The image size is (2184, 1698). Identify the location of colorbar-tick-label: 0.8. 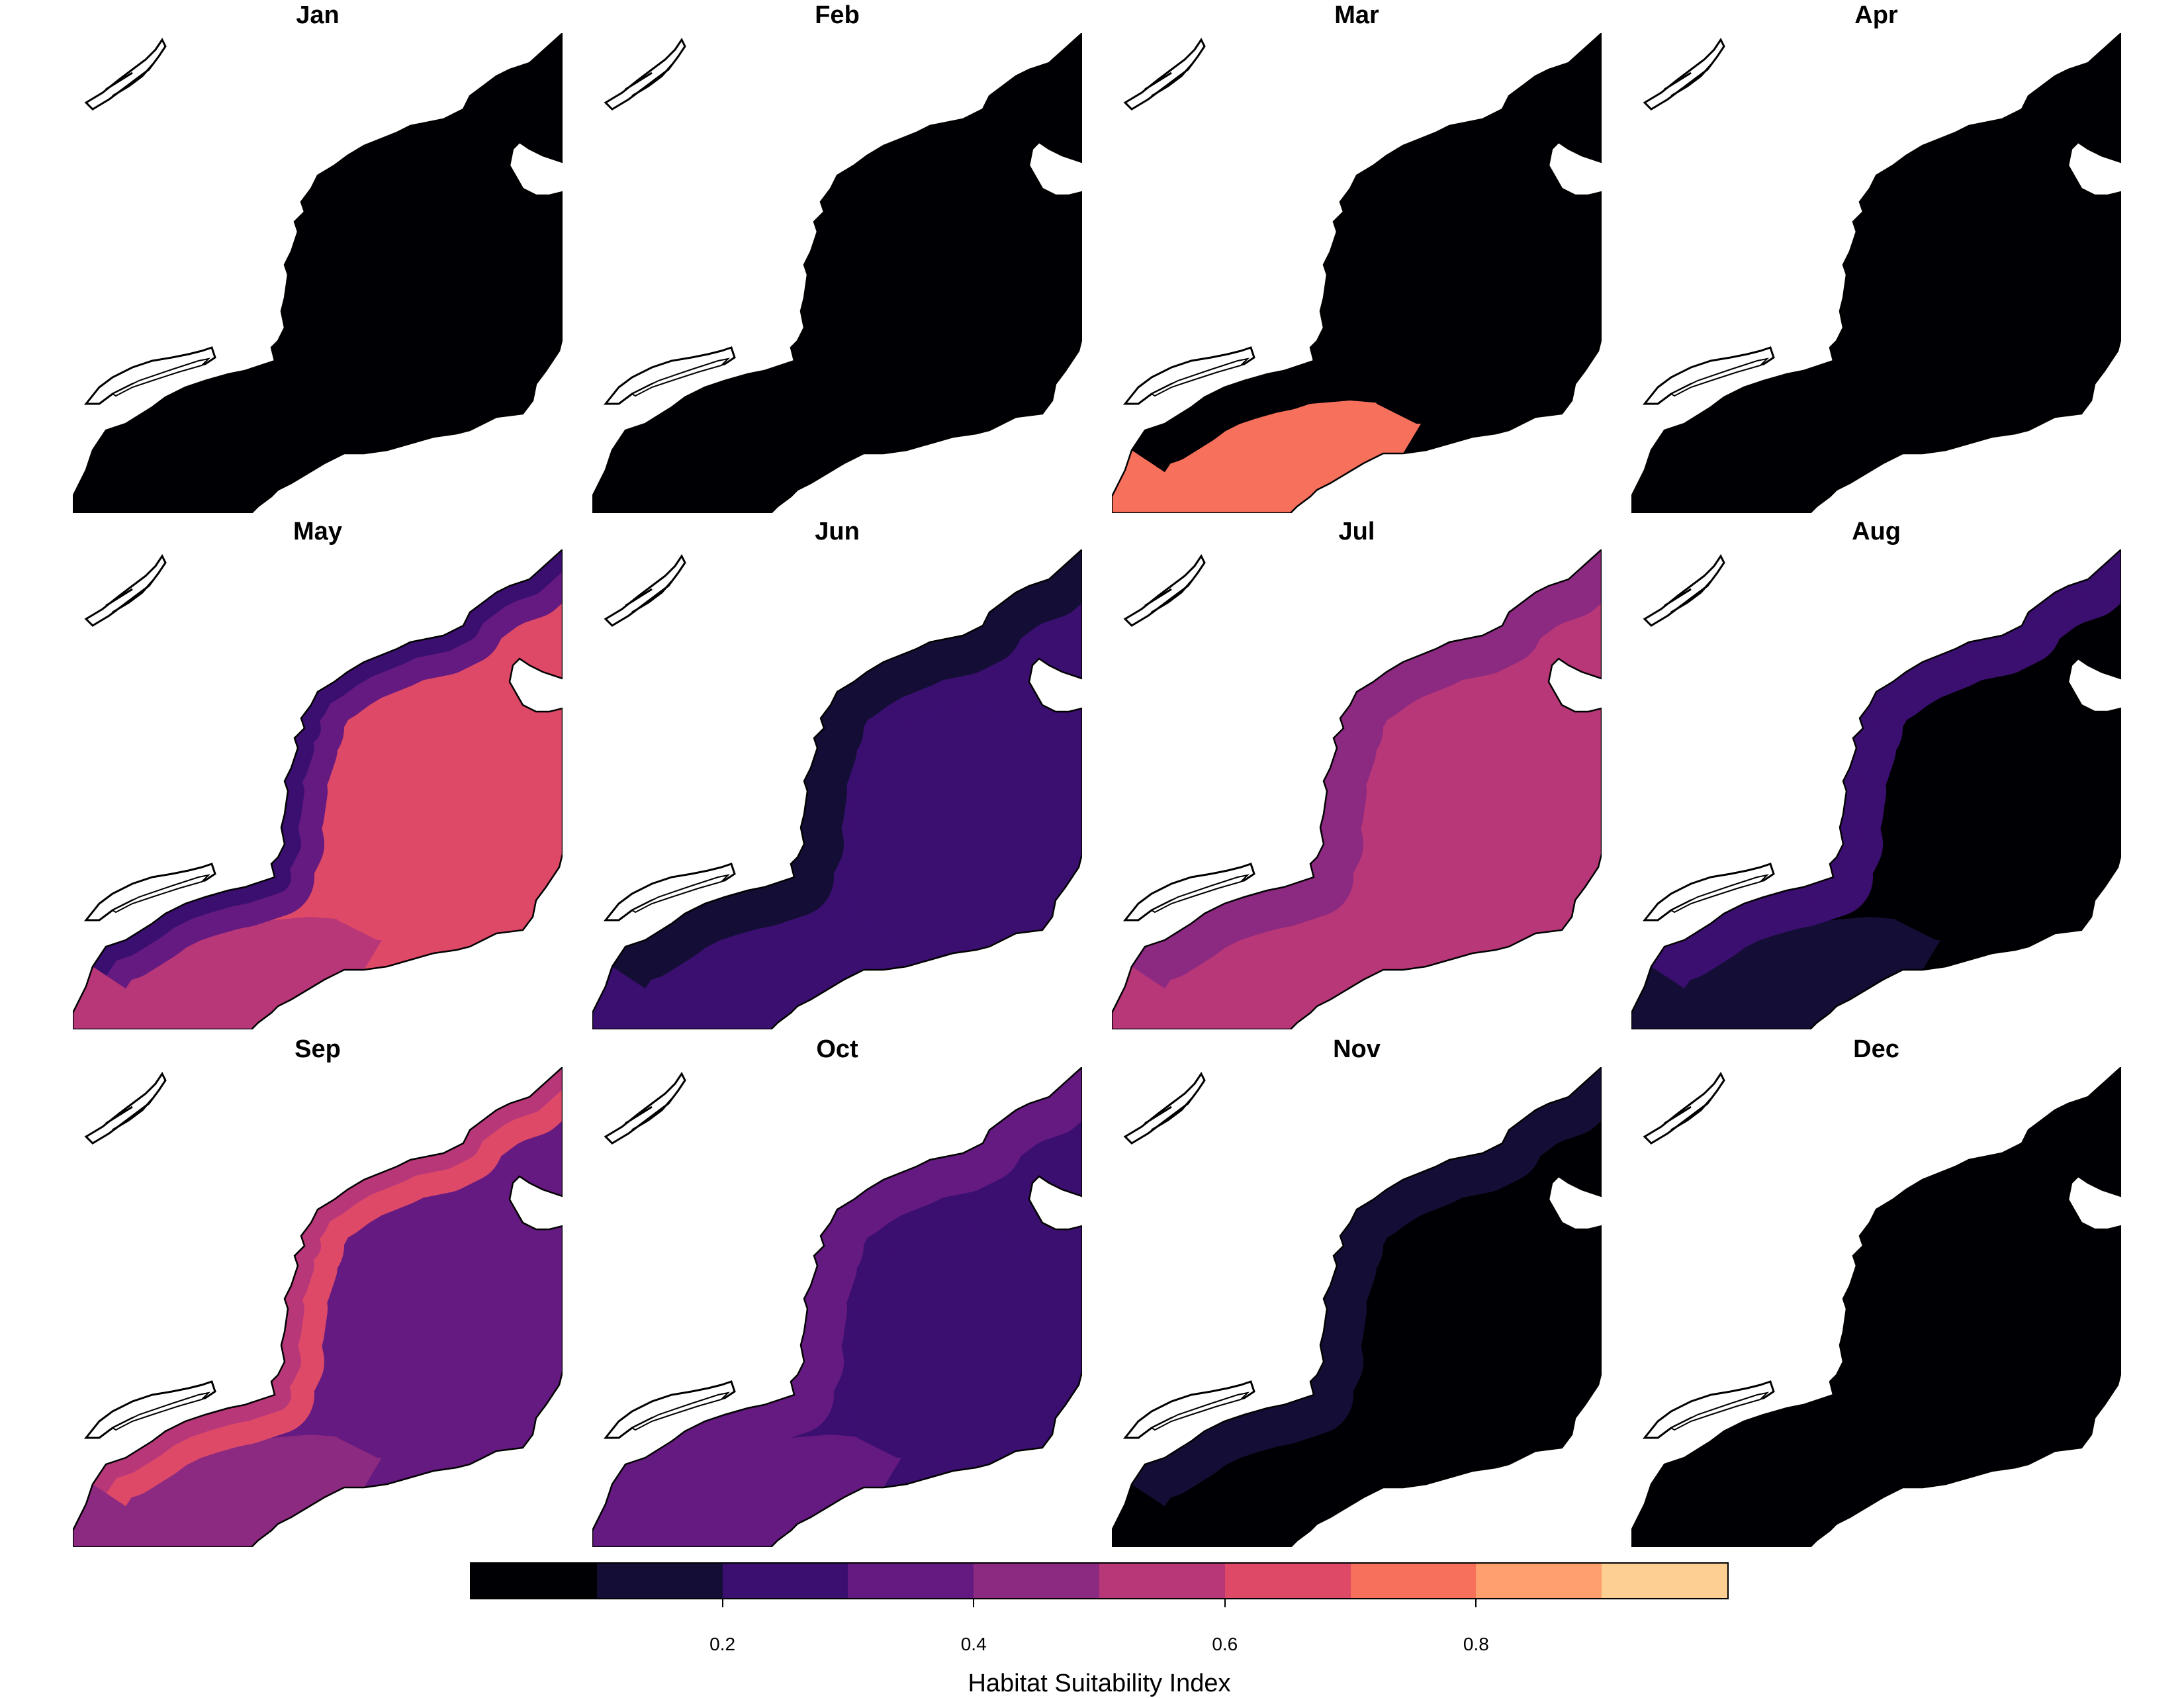
(1476, 1644).